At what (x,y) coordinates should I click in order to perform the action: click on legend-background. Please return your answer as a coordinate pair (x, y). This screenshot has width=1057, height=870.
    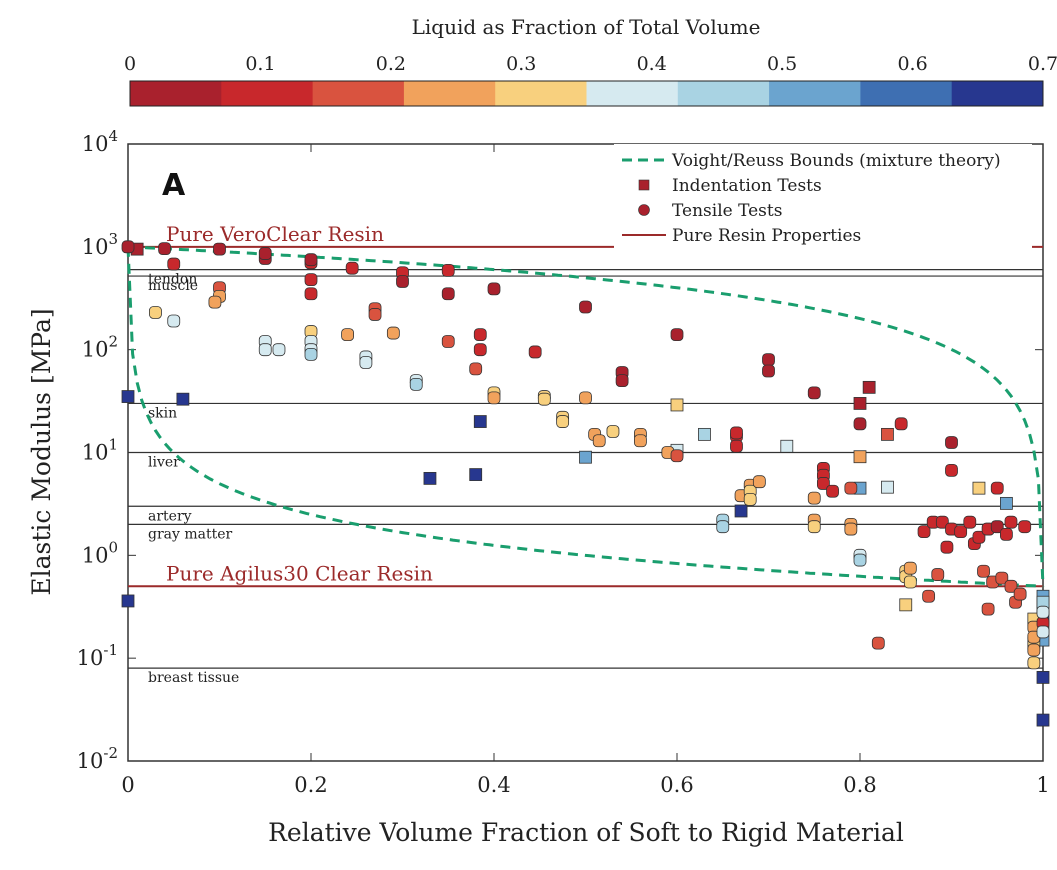
    Looking at the image, I should click on (823, 196).